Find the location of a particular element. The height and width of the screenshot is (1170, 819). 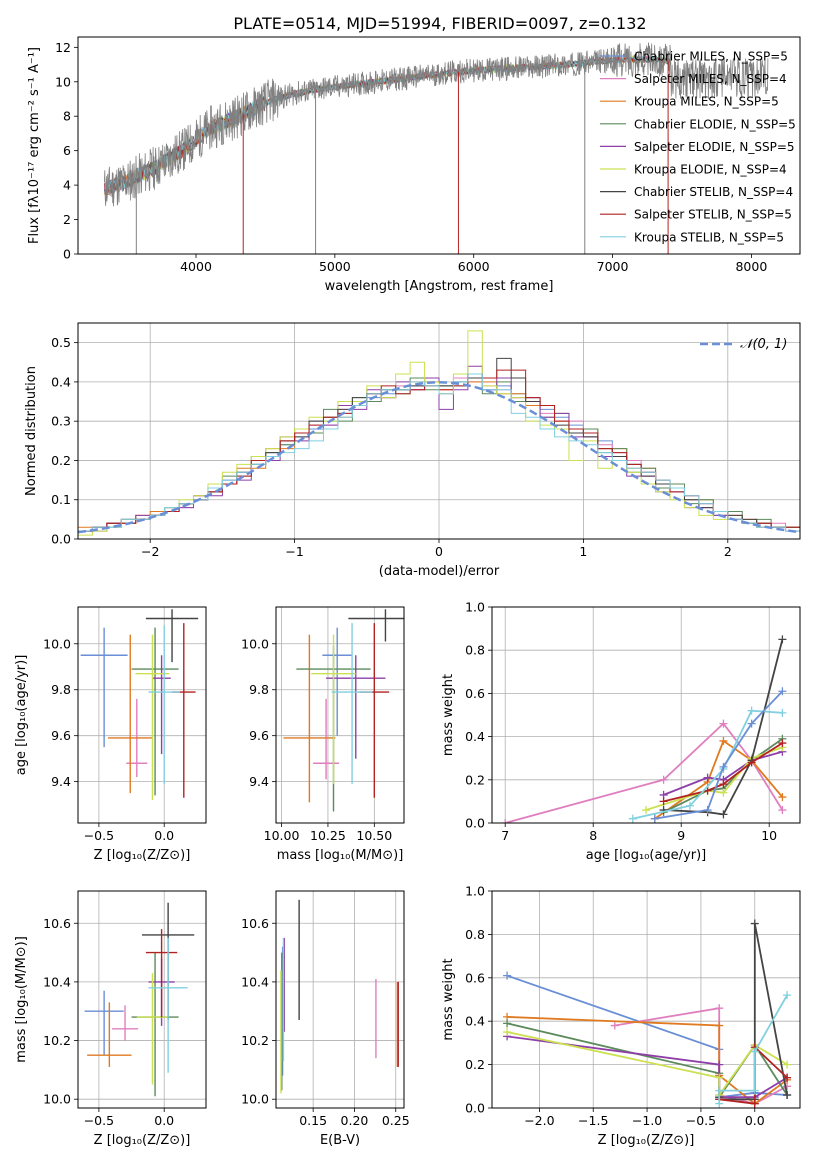

x-tick-label: 0.25 is located at coordinates (396, 1120).